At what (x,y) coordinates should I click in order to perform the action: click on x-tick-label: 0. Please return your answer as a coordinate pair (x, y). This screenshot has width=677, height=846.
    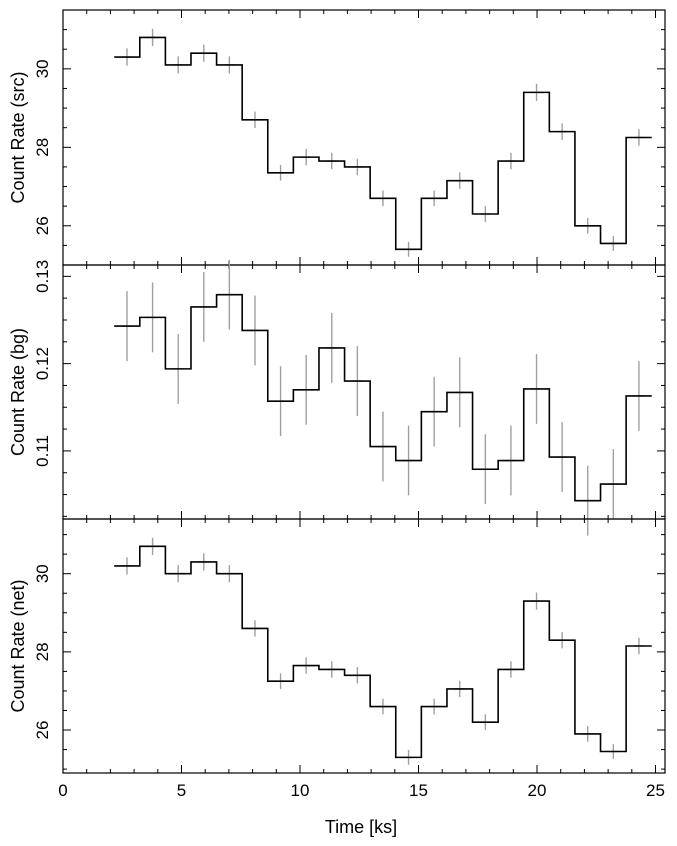
    Looking at the image, I should click on (62, 790).